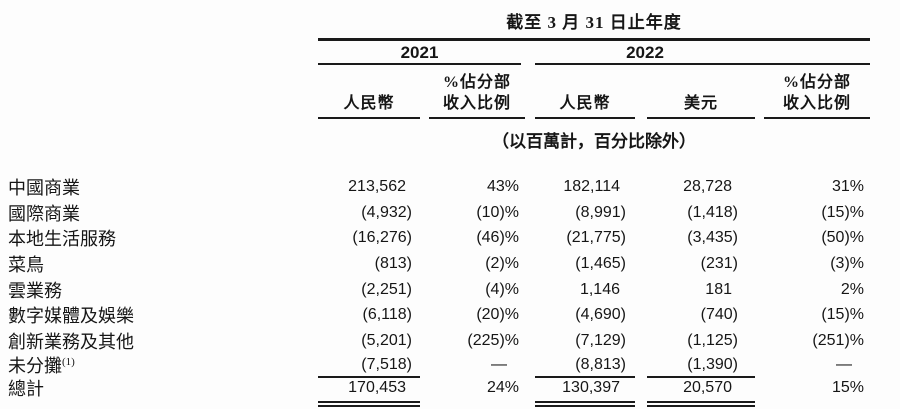 The image size is (900, 409). What do you see at coordinates (594, 39) in the screenshot?
I see `header-top-rule` at bounding box center [594, 39].